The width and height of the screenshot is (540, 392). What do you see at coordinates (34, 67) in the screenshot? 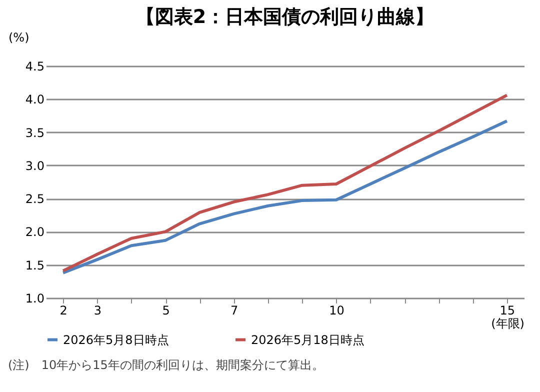
I see `y-tick-label: 4.5` at bounding box center [34, 67].